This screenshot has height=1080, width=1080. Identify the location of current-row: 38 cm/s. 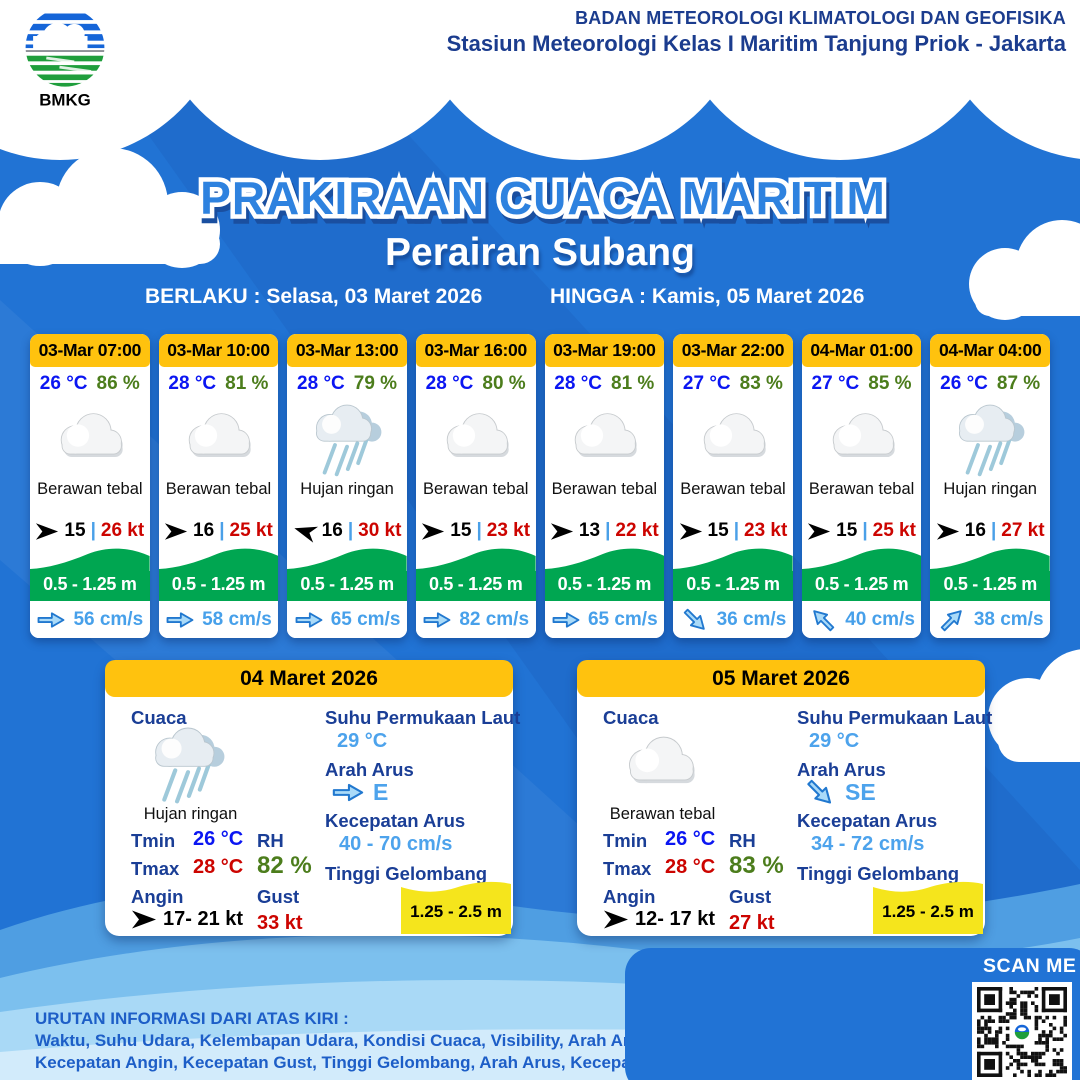
(990, 619).